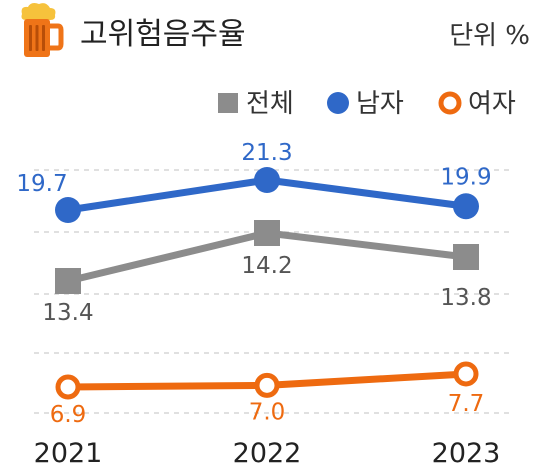 Image resolution: width=540 pixels, height=472 pixels. What do you see at coordinates (380, 104) in the screenshot?
I see `legend-label-male: 남자` at bounding box center [380, 104].